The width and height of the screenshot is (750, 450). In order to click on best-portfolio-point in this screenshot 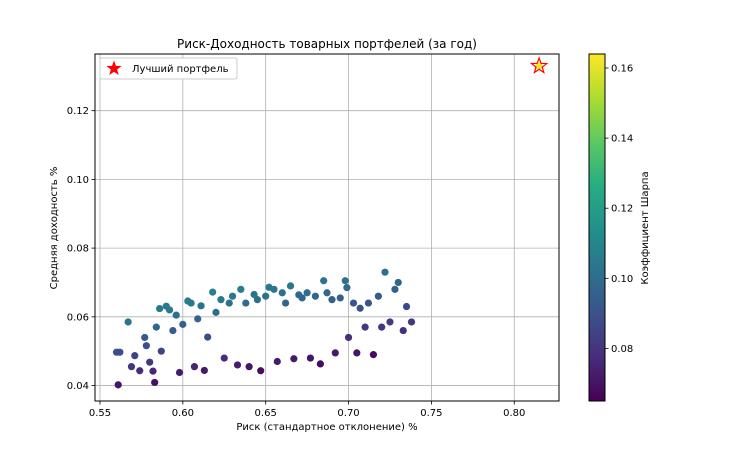, I will do `click(539, 66)`.